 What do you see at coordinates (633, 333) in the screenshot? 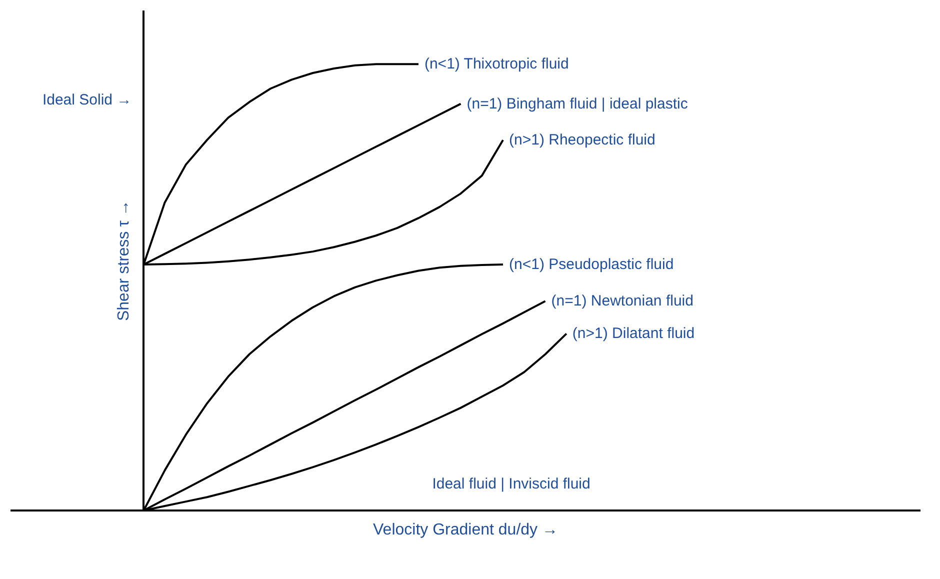
I see `series-label: (n>1) Dilatant fluid` at bounding box center [633, 333].